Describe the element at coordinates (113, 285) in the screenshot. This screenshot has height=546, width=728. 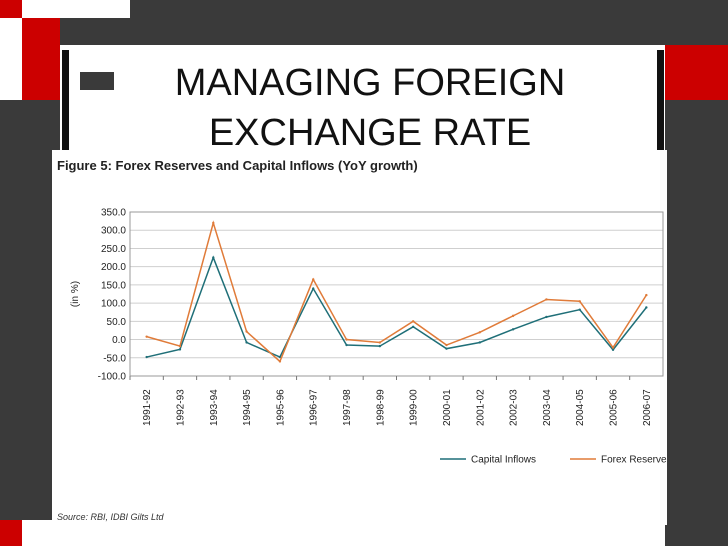
I see `y-tick-label: 150.0` at that location.